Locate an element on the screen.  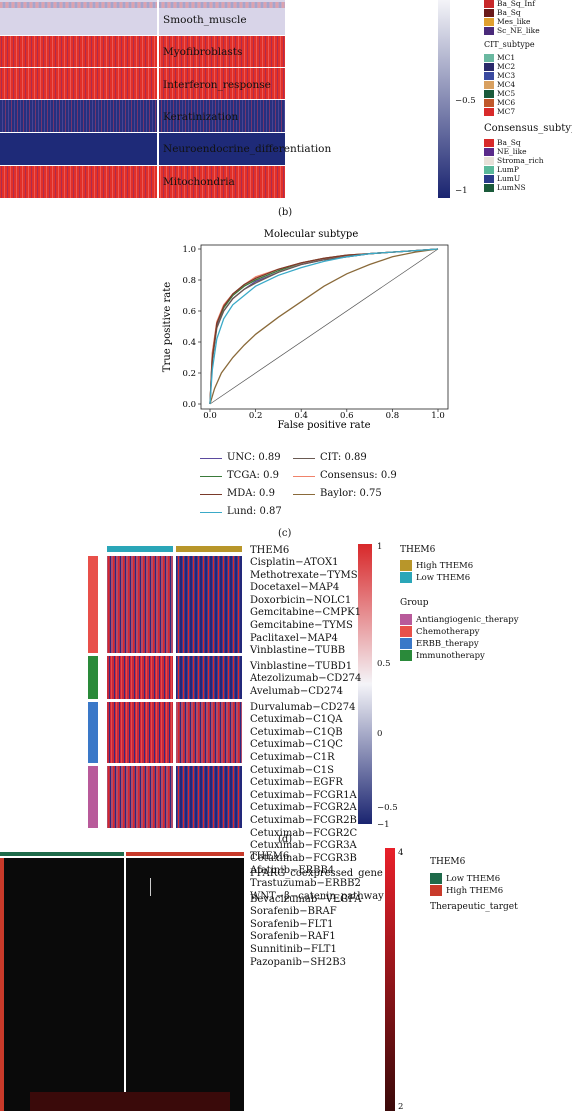
heatmap-row-label: Sorafenib−RAF1 is located at coordinates (293, 937).